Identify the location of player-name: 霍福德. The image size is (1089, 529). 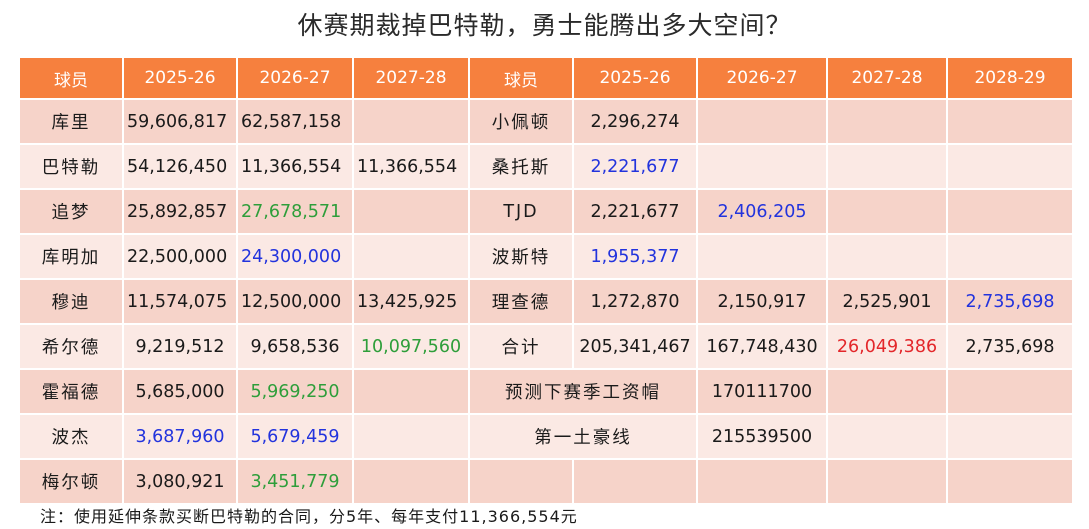
(71, 391).